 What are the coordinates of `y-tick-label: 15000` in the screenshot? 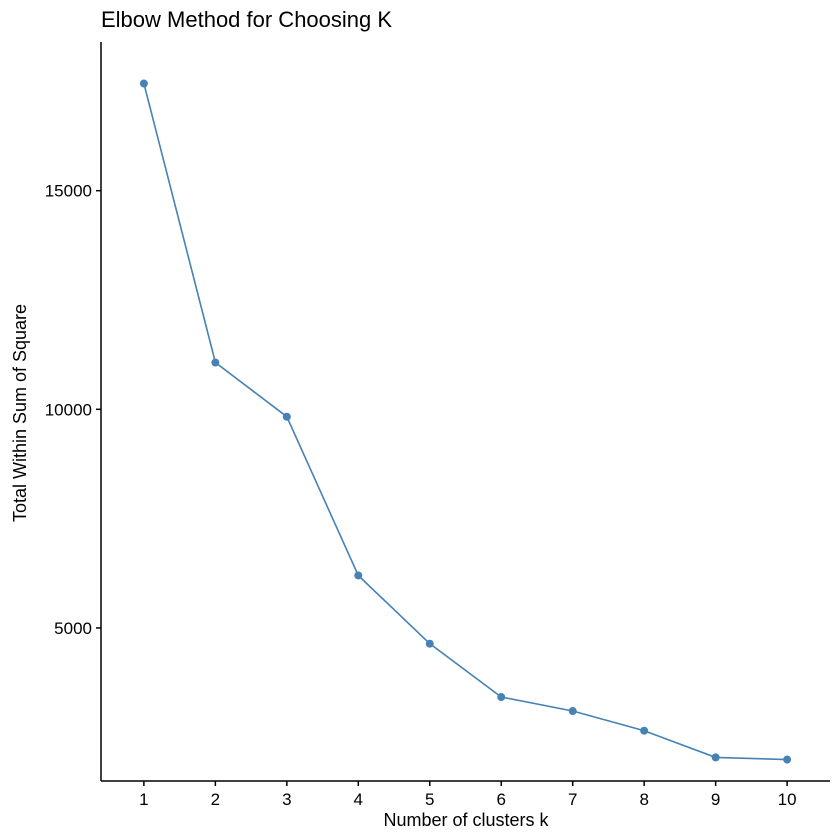 It's located at (68, 191).